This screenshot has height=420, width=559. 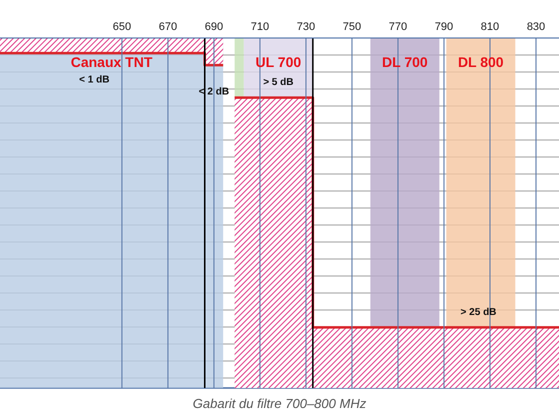 I want to click on x-tick-label: 790, so click(x=444, y=27).